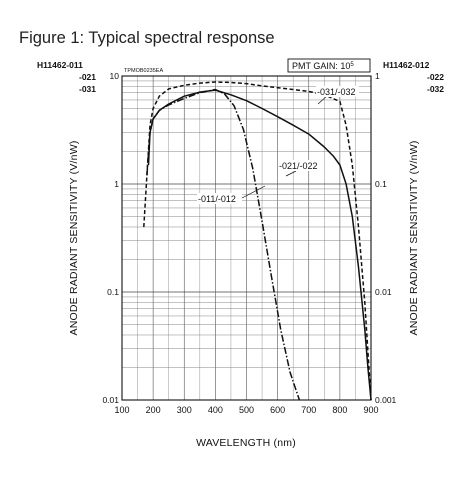  Describe the element at coordinates (383, 292) in the screenshot. I see `y-tick-label-right: 0.01` at that location.